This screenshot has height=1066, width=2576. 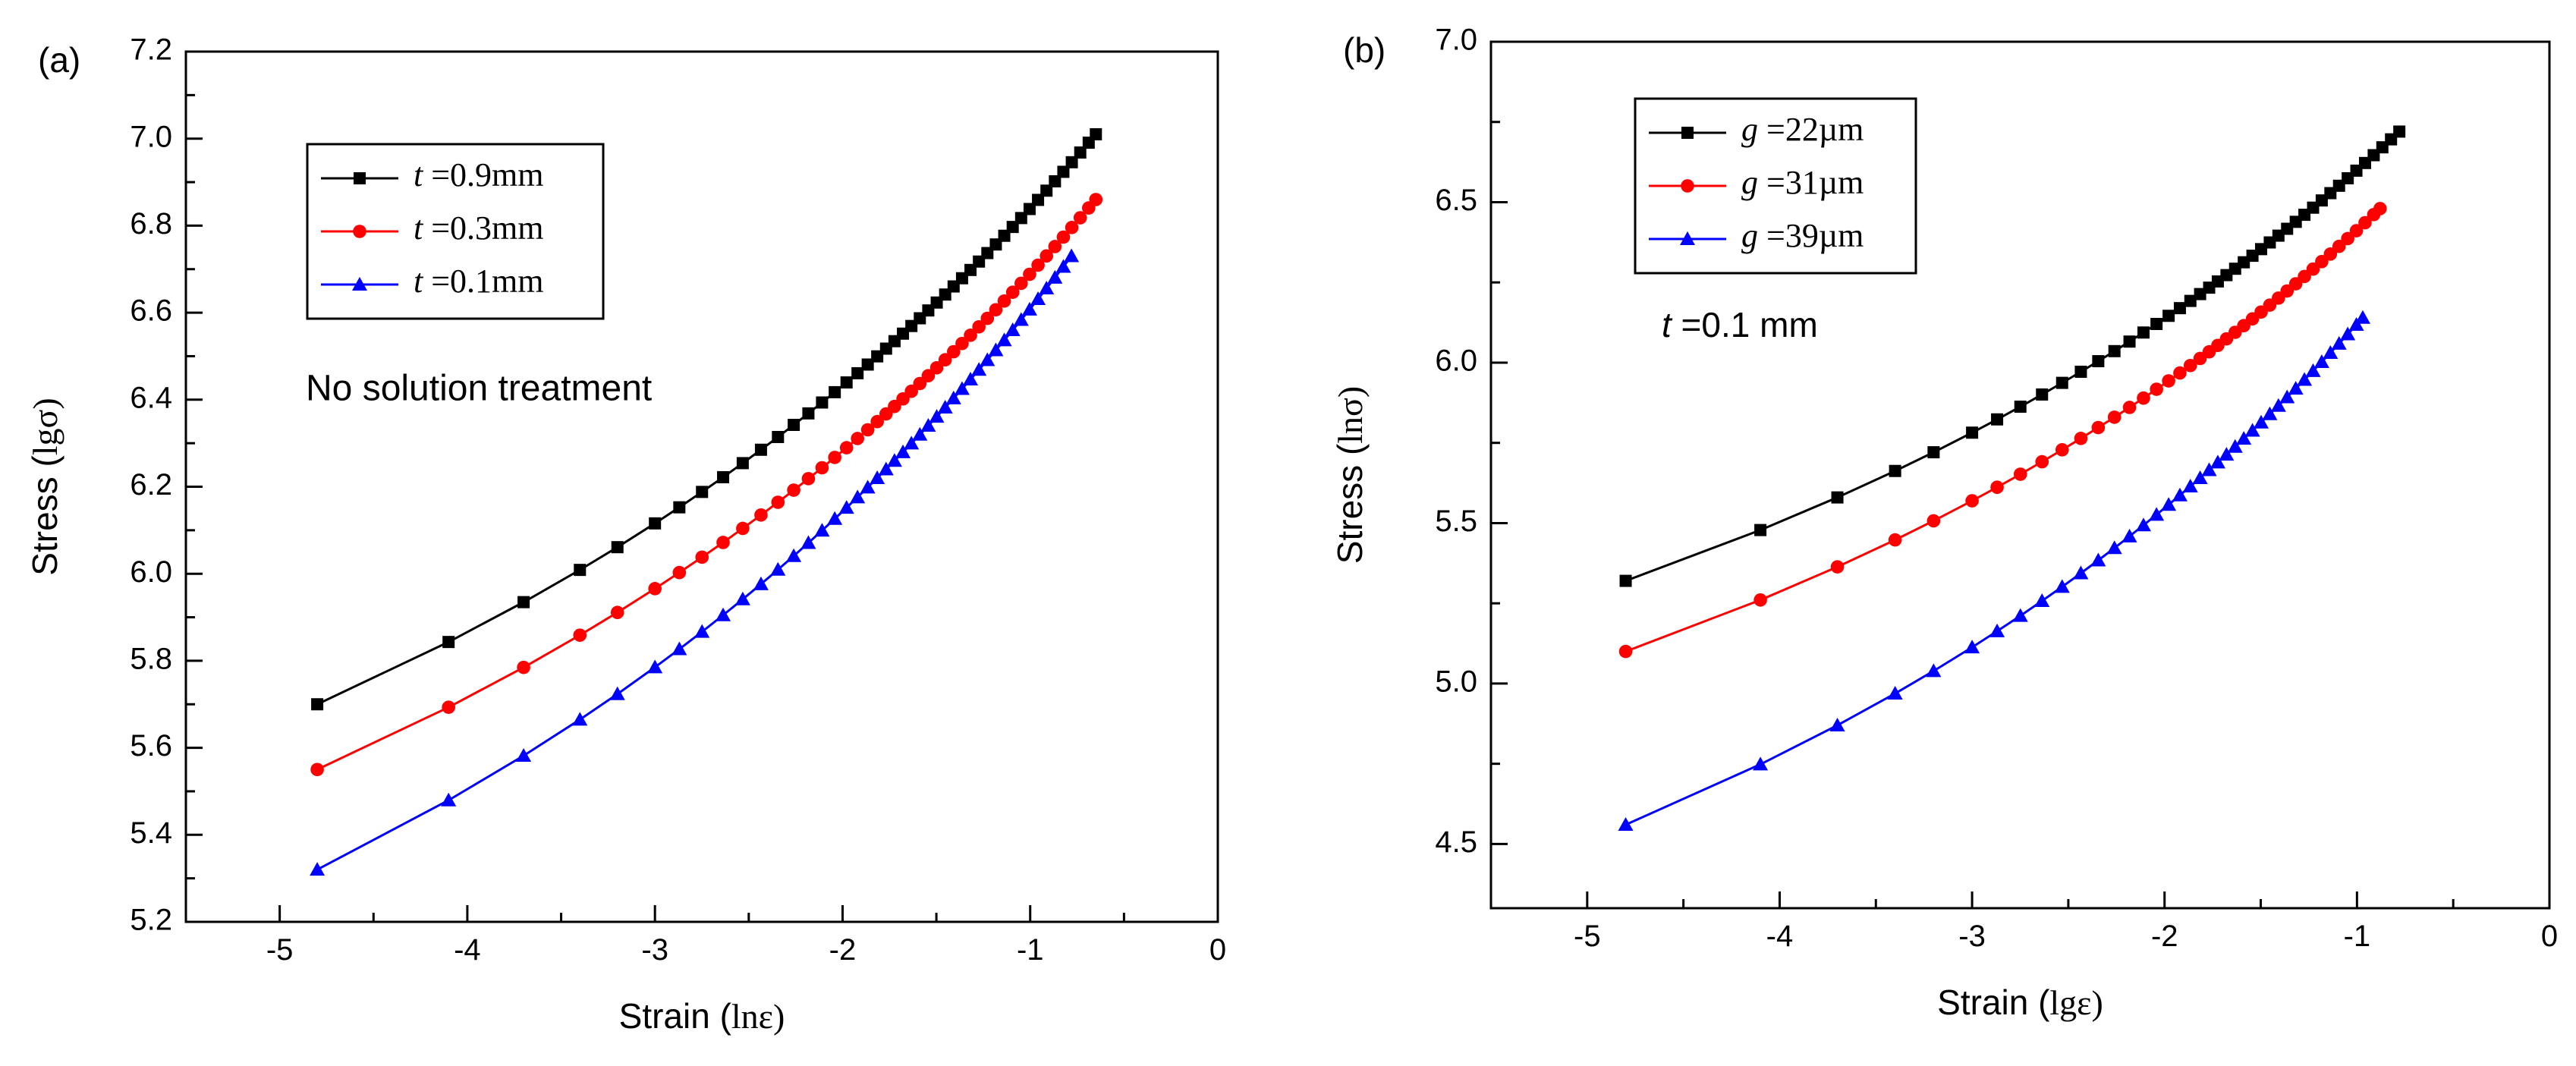 I want to click on x-tick-label: -5, so click(x=1587, y=936).